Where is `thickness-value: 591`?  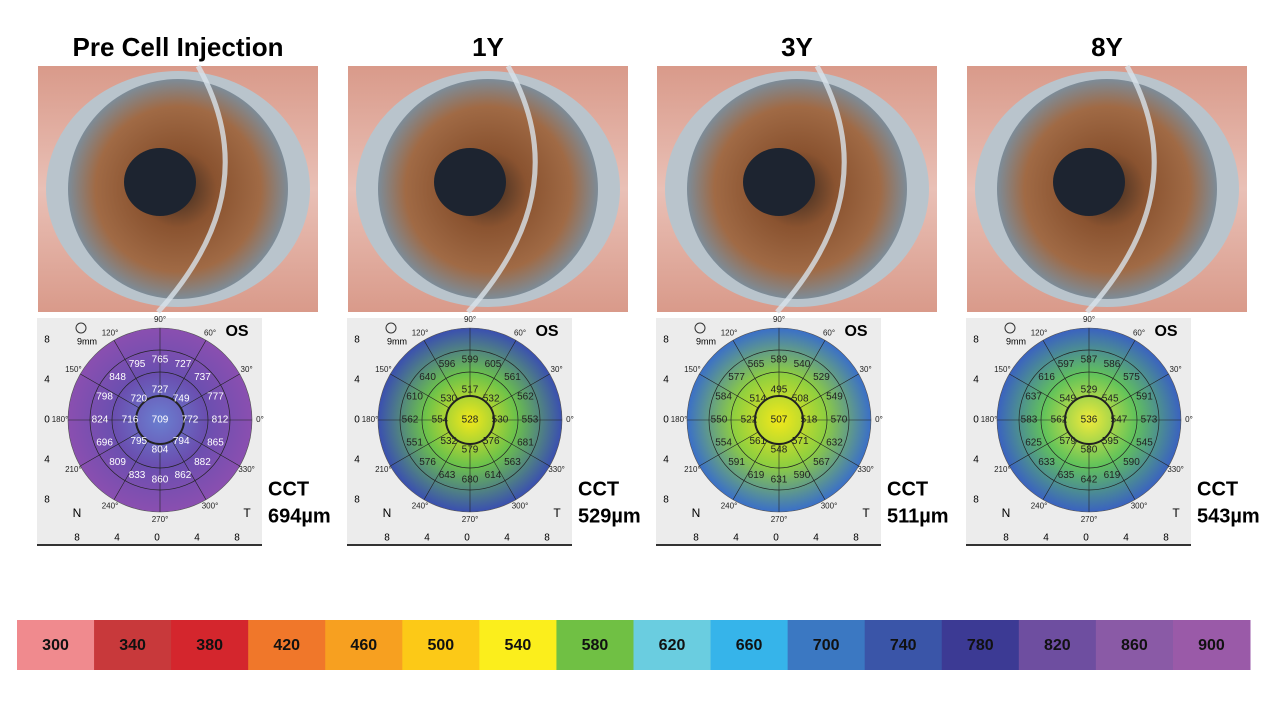
thickness-value: 591 is located at coordinates (736, 462).